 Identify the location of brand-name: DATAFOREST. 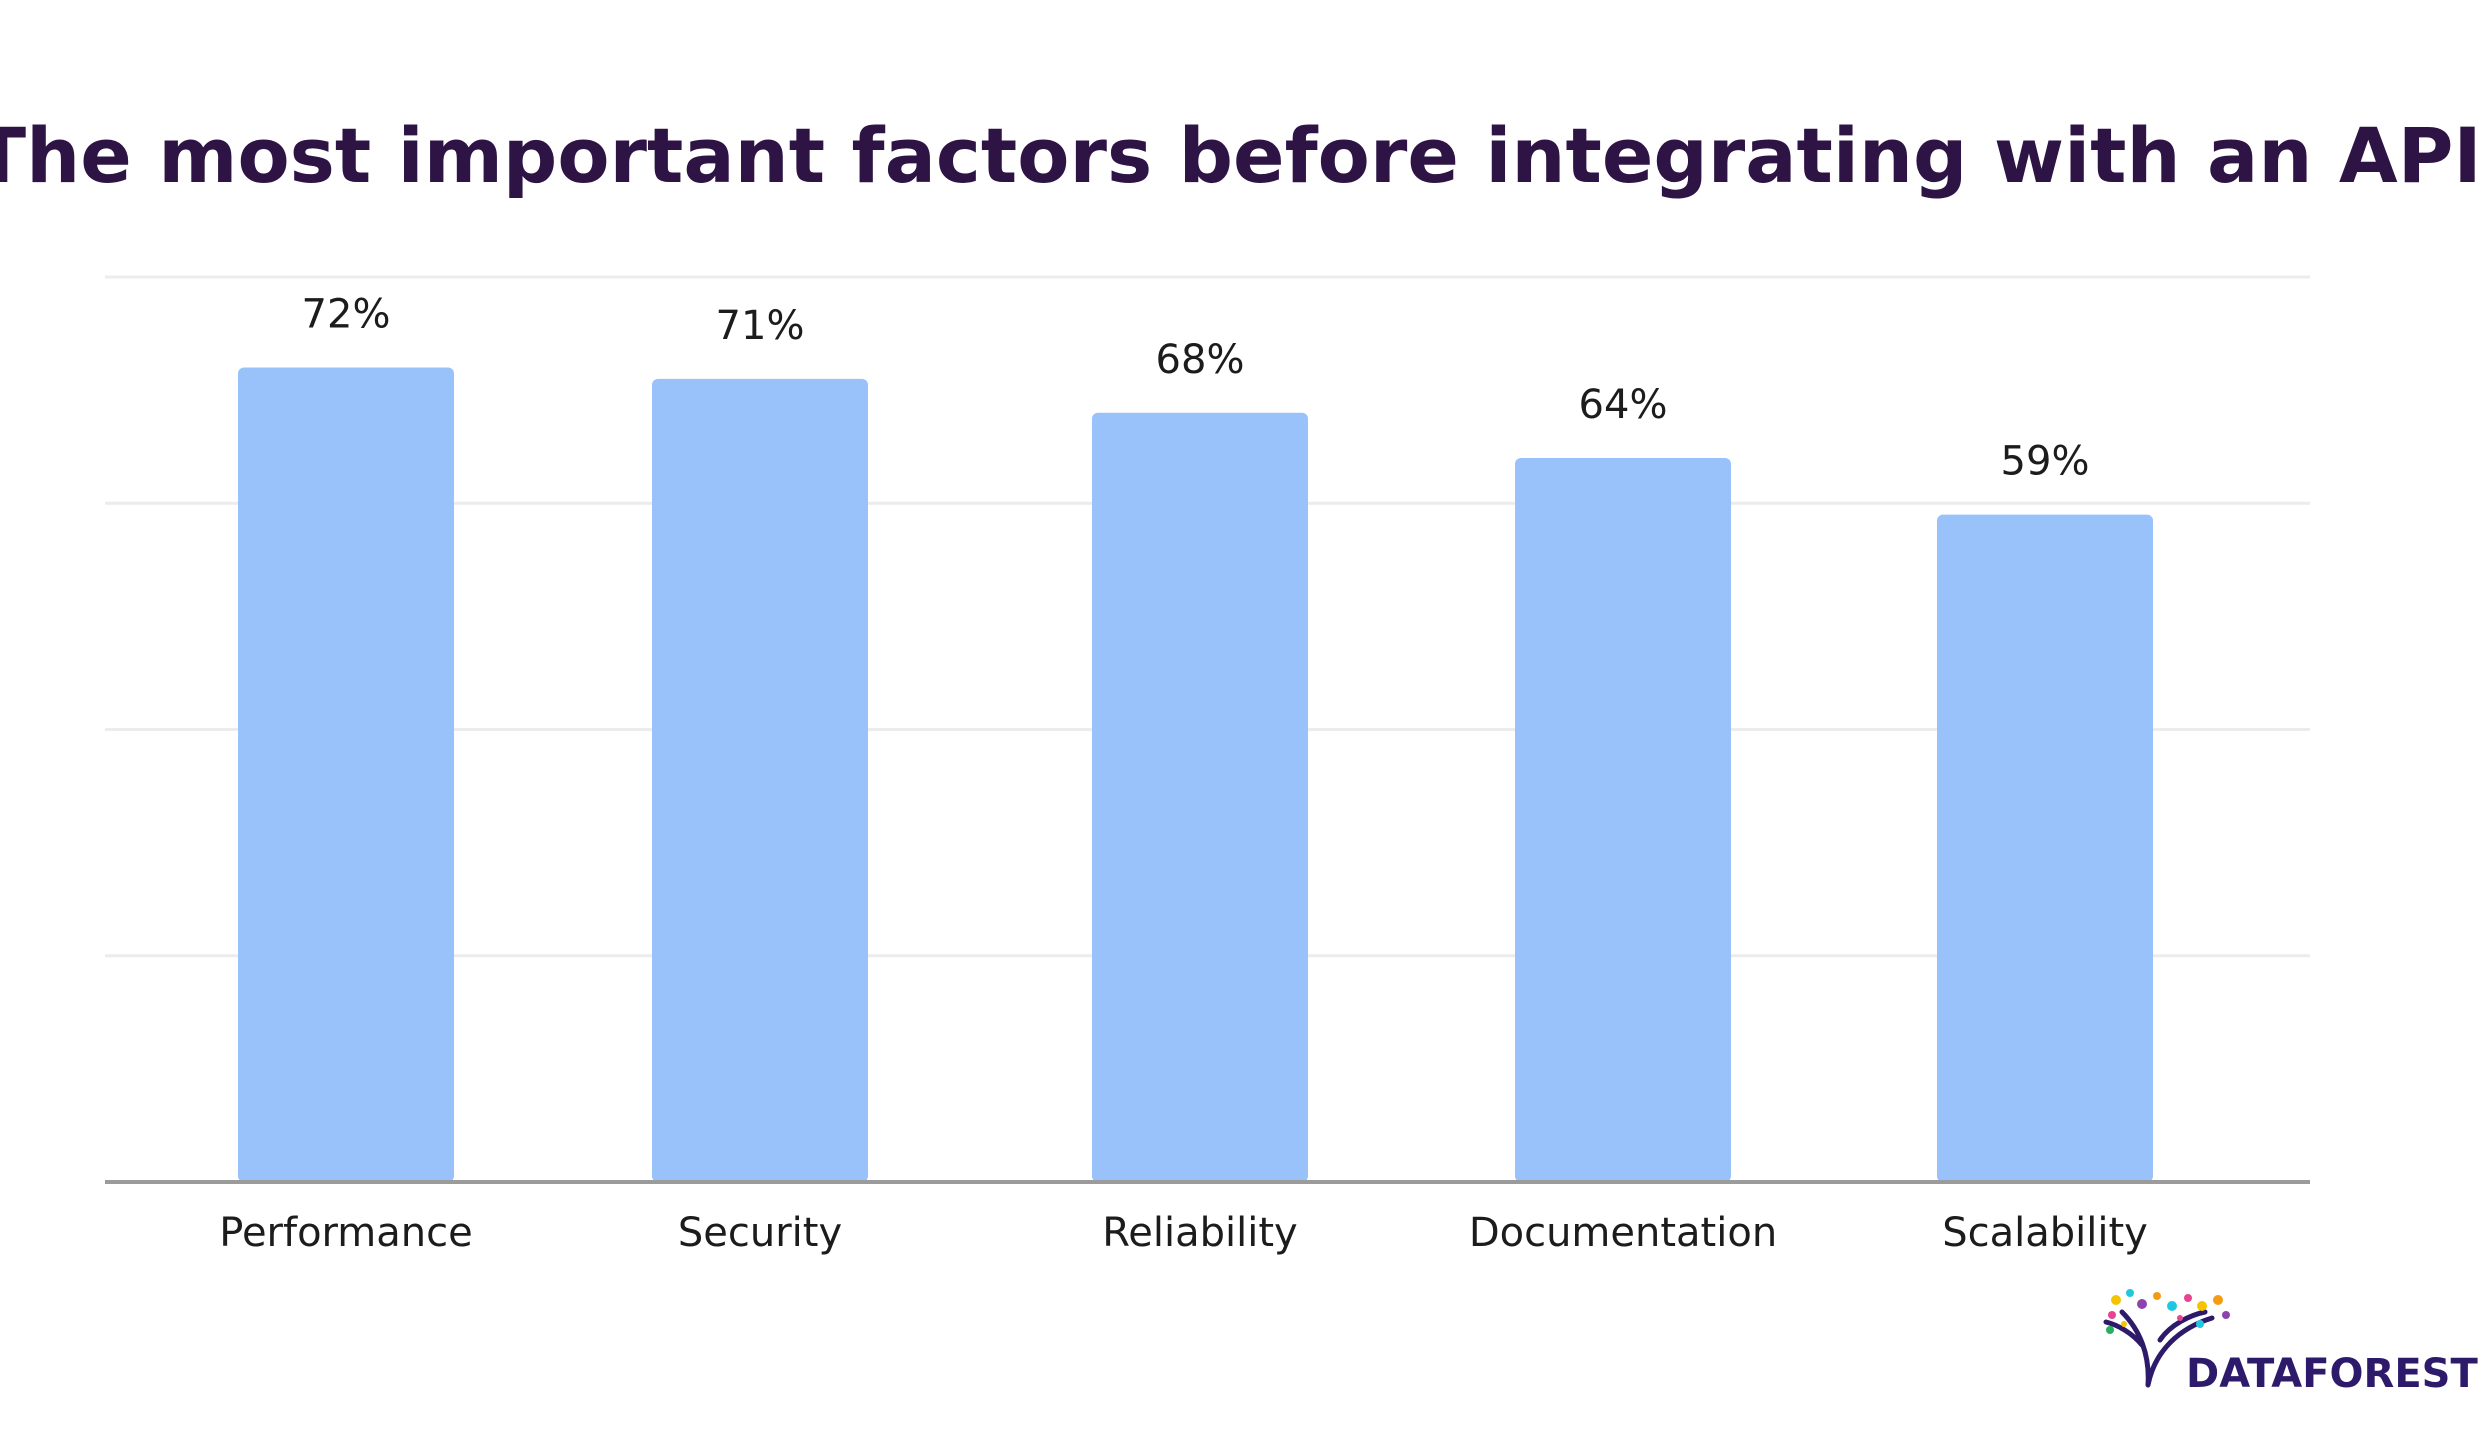
(2332, 1374).